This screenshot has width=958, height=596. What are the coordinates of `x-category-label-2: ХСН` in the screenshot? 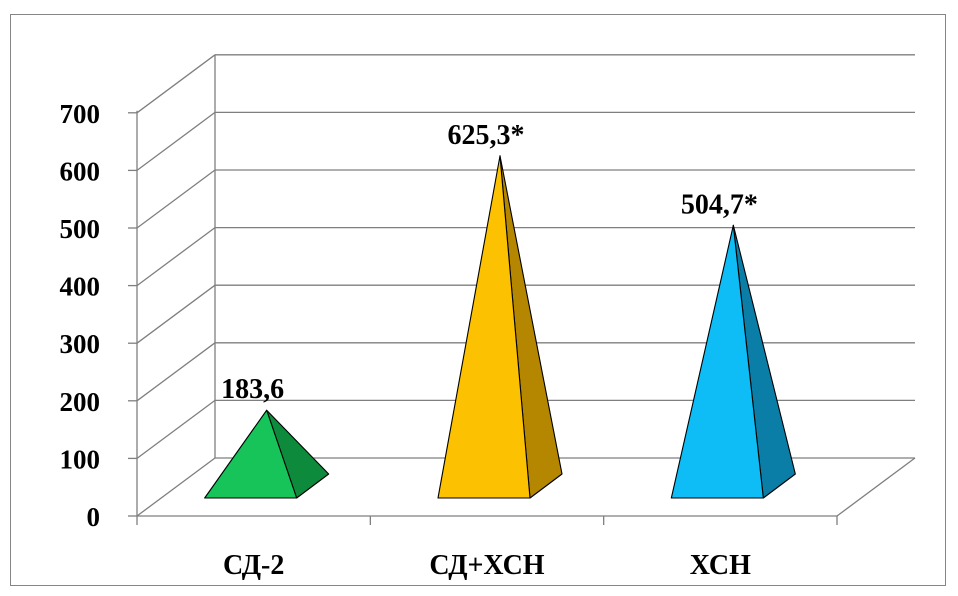 It's located at (720, 565).